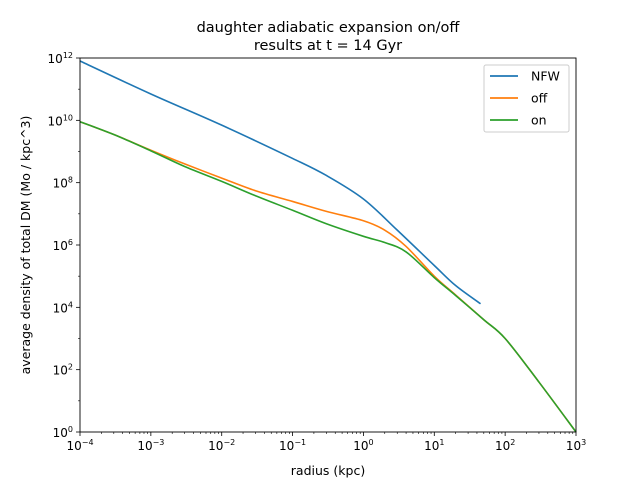 This screenshot has height=484, width=640. I want to click on x-tick-label: 10⁻¹, so click(292, 445).